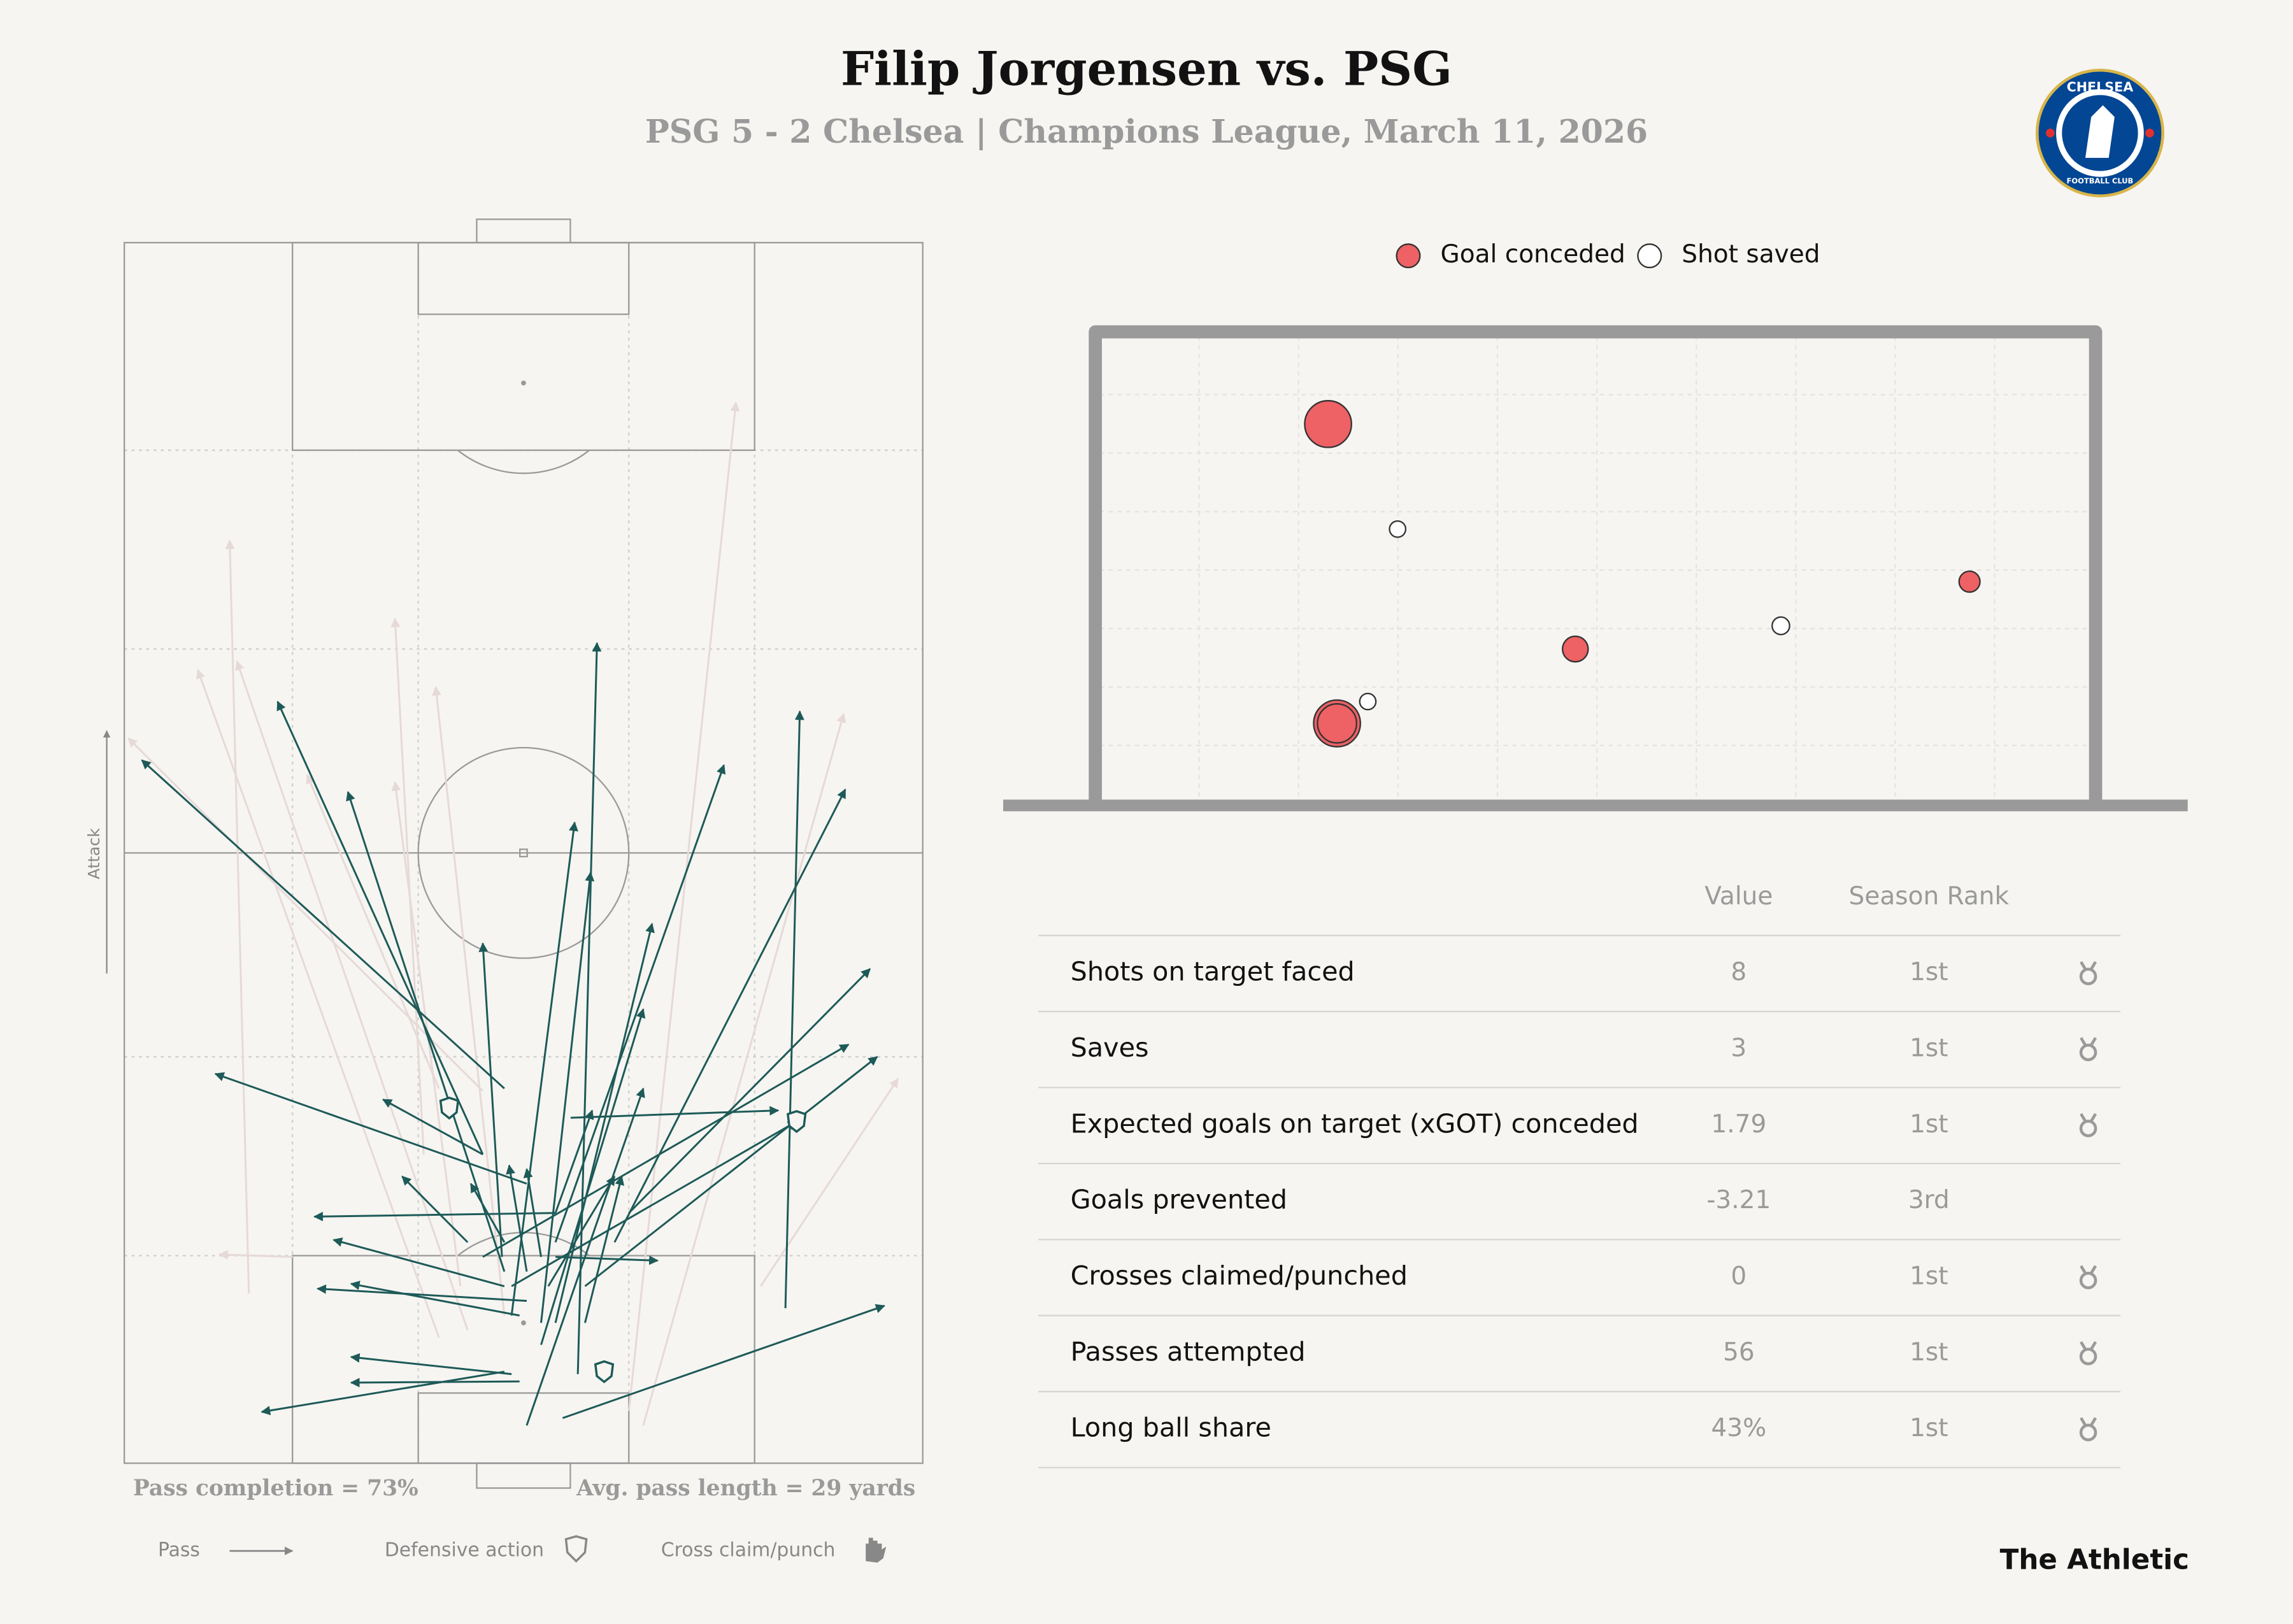 The width and height of the screenshot is (2293, 1624). Describe the element at coordinates (1739, 1048) in the screenshot. I see `row-value: 3` at that location.